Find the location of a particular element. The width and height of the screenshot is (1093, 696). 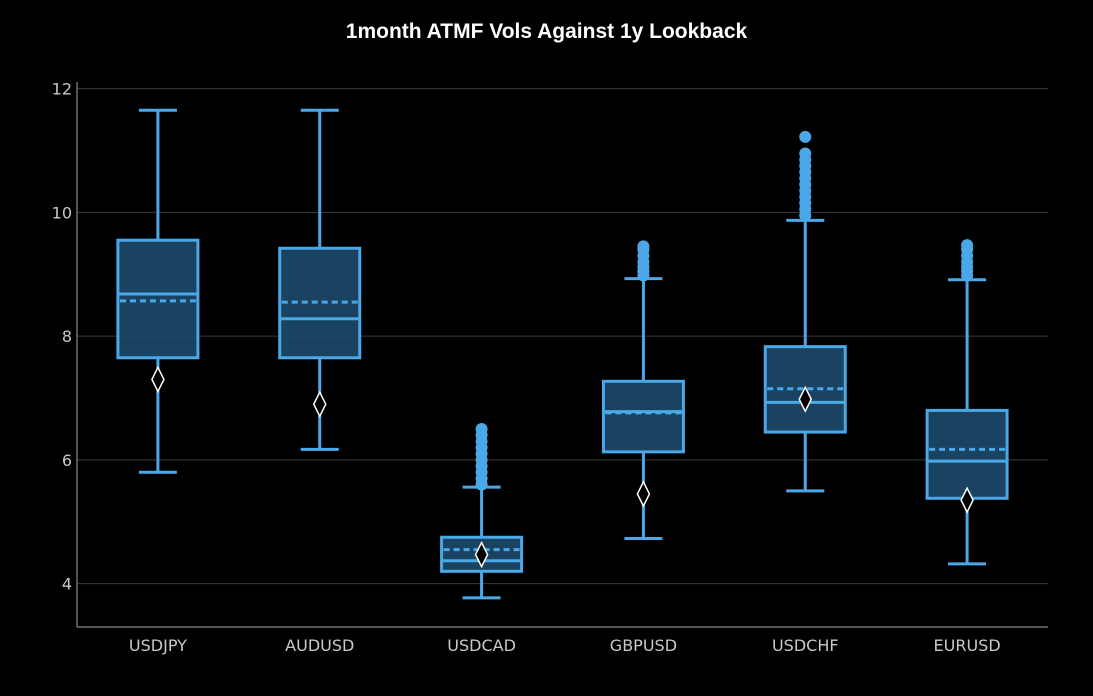

y-tick-label: 8 is located at coordinates (67, 336).